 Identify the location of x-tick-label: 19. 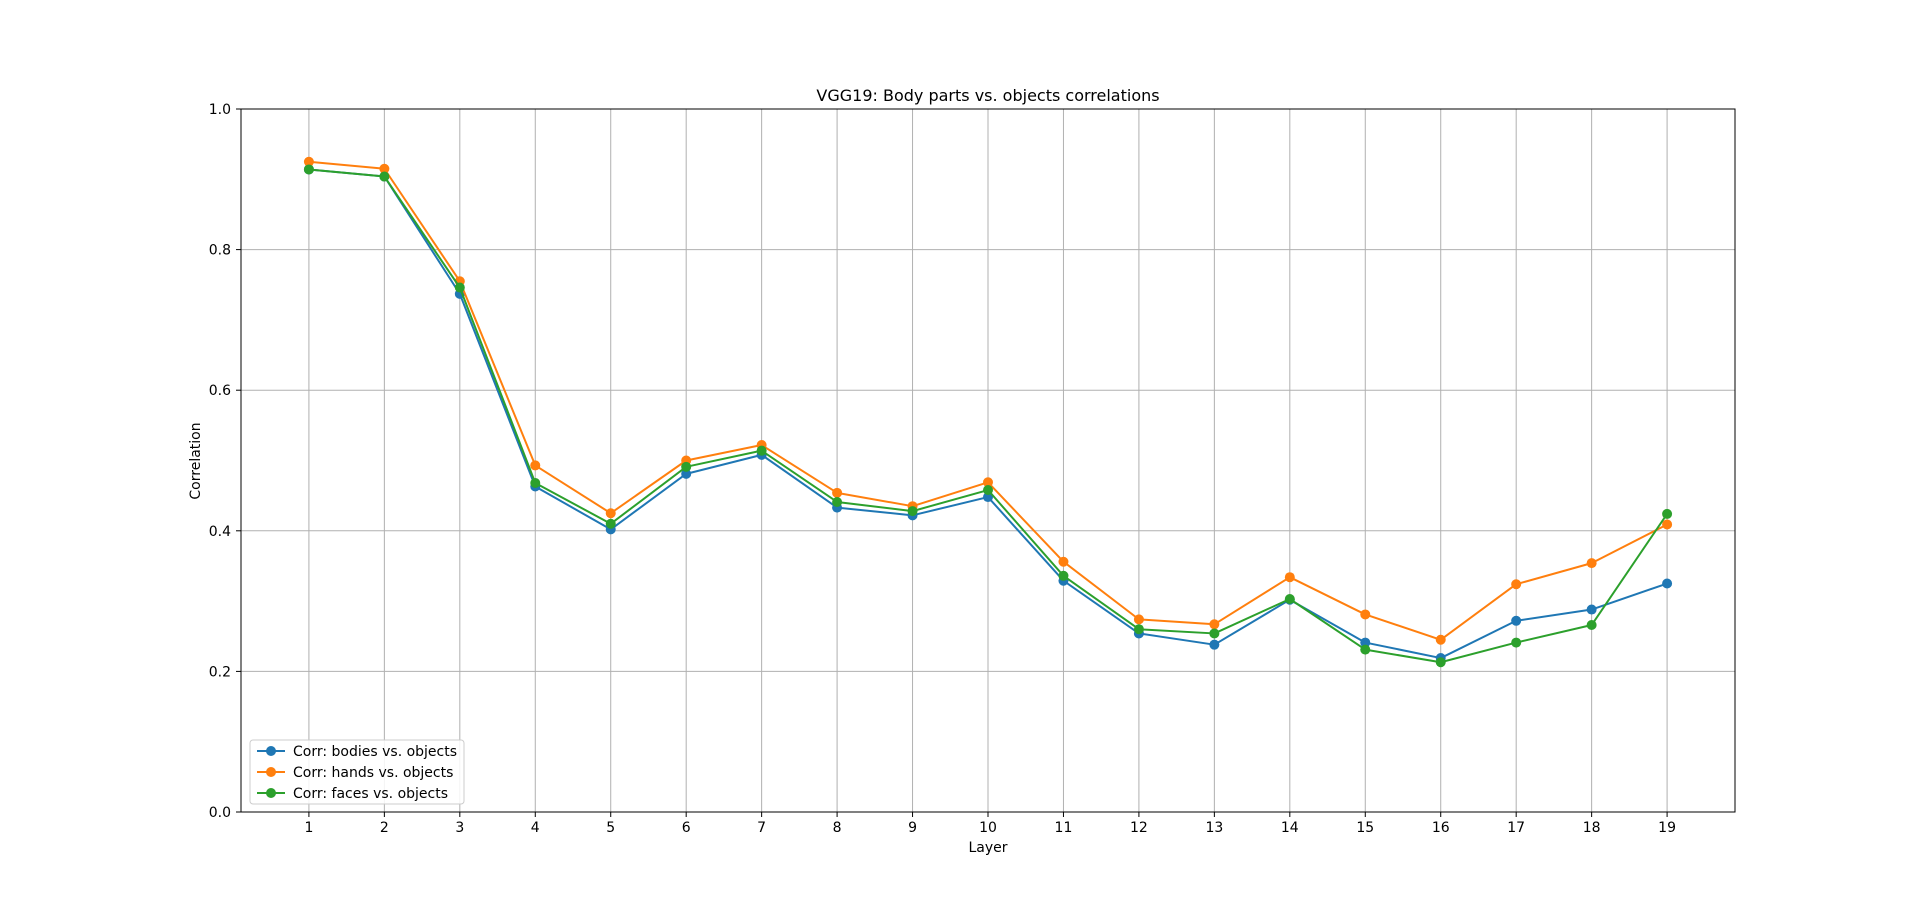
(1667, 828).